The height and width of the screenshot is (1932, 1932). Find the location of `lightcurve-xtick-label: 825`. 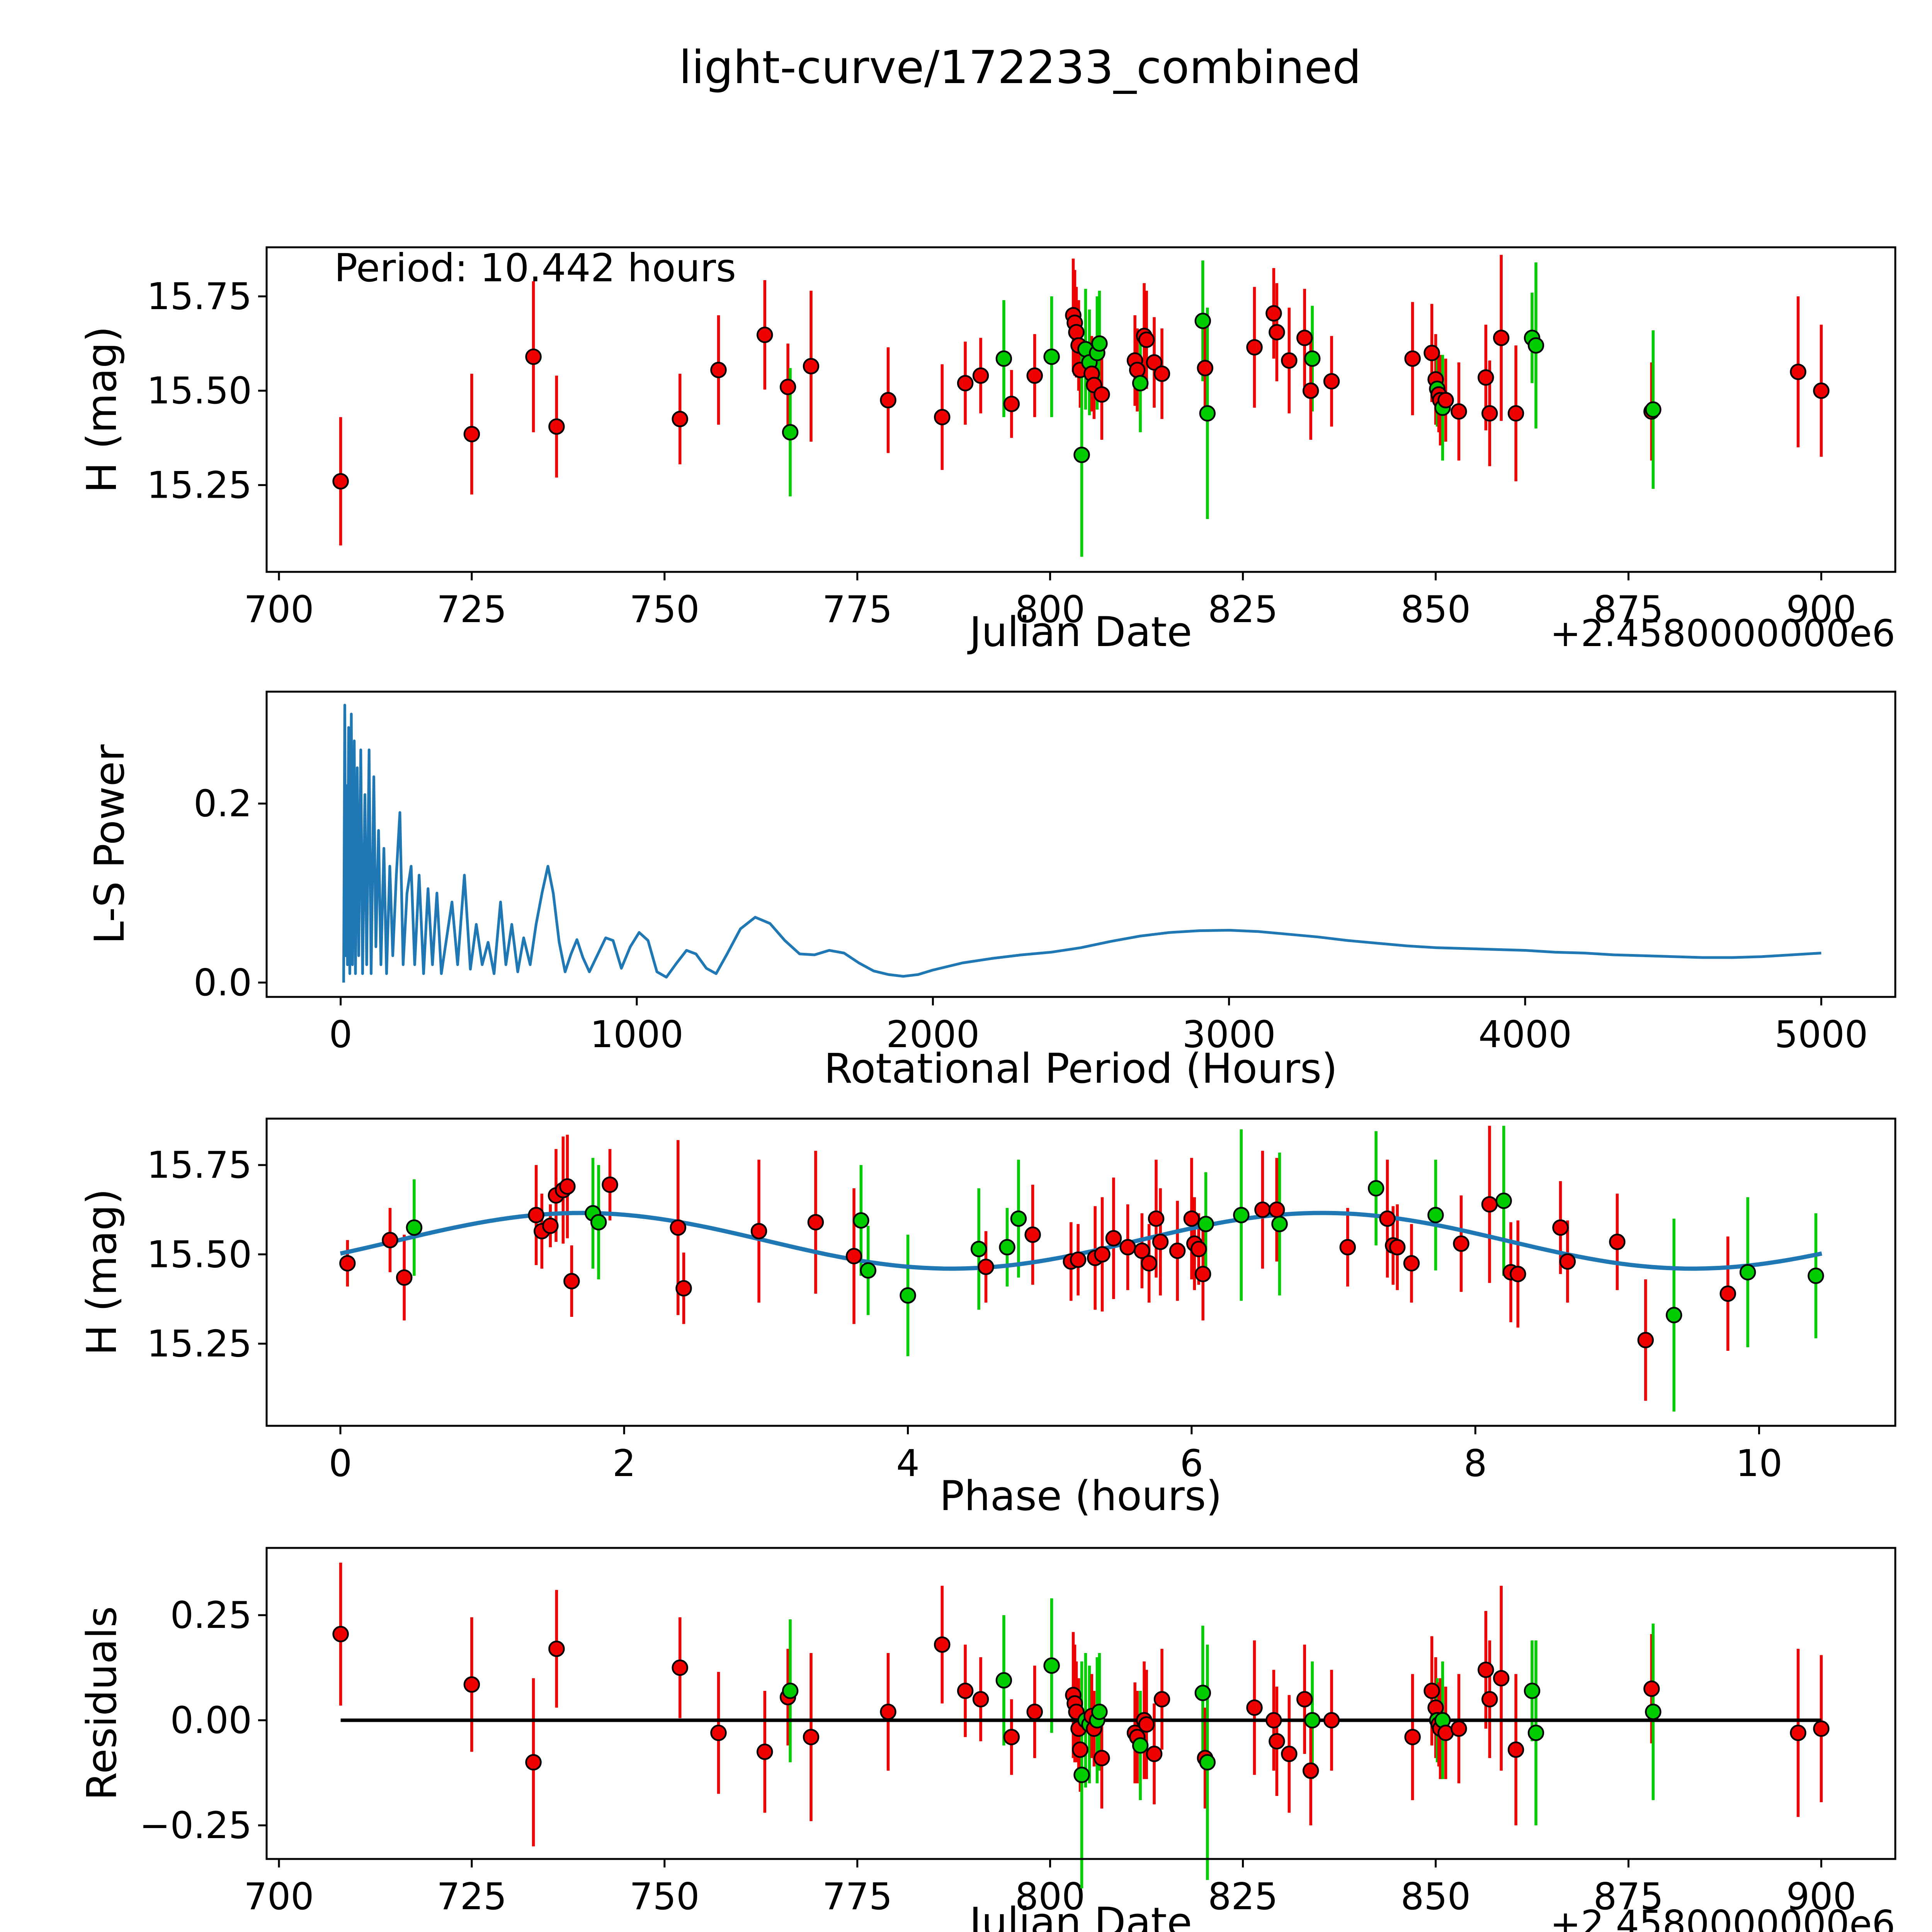

lightcurve-xtick-label: 825 is located at coordinates (1243, 610).